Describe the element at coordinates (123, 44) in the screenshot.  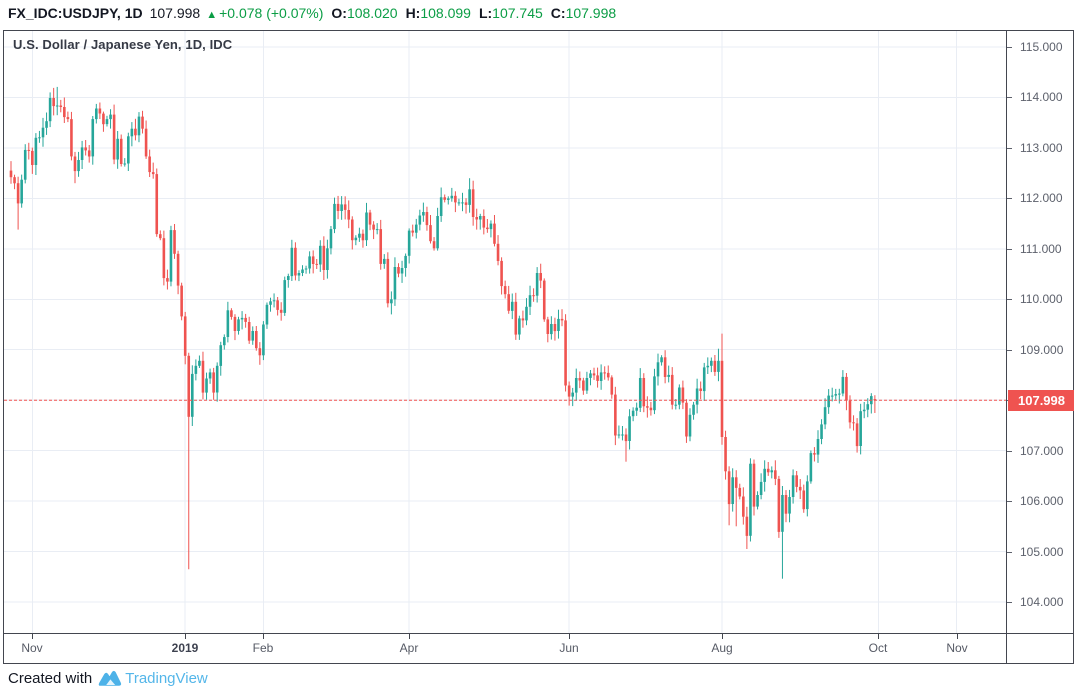
I see `chart-legend: U.S. Dollar / Japanese Yen, 1D, IDC` at that location.